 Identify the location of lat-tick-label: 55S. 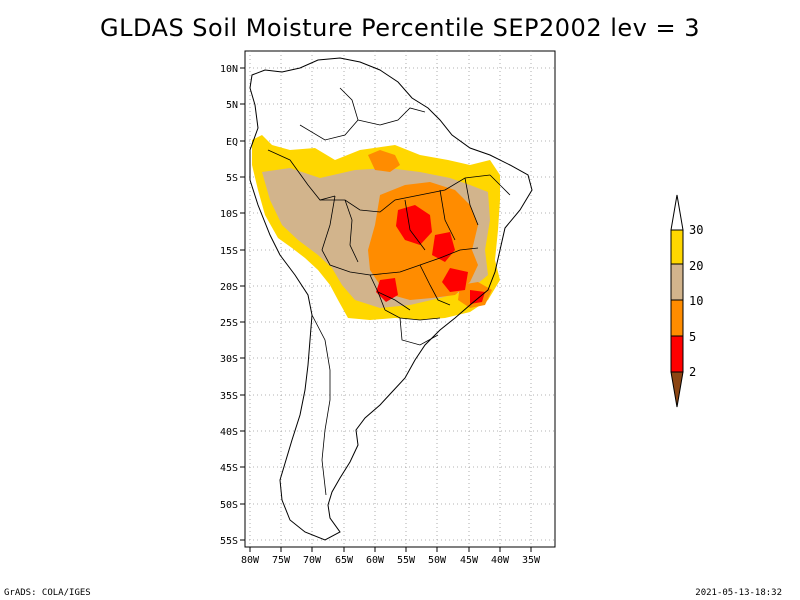
(229, 541).